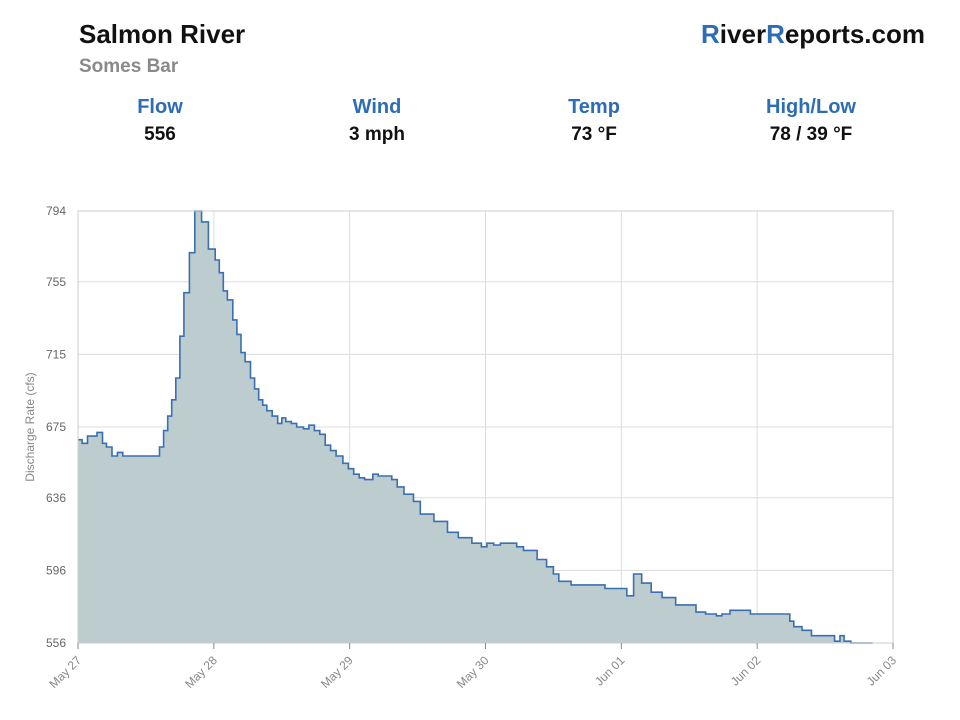  I want to click on y-tick-label: 755, so click(56, 282).